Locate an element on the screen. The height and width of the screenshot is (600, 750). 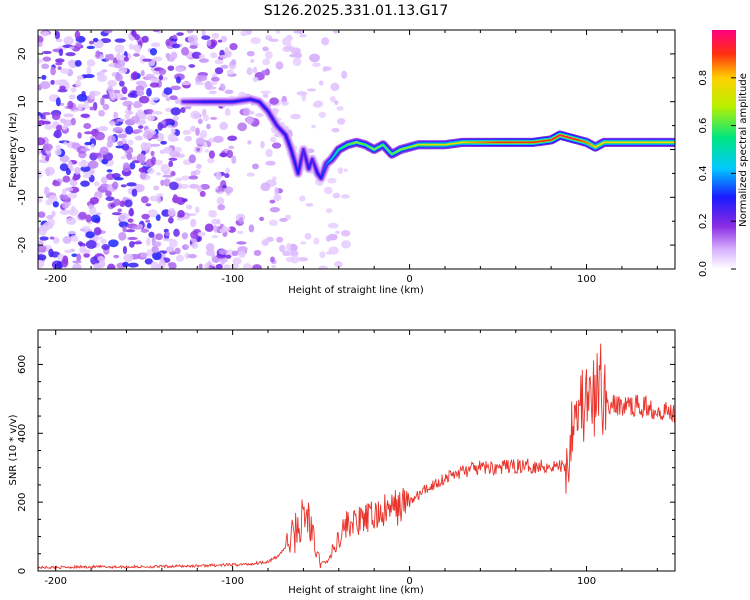
colorbar-tick-label: 0.0 is located at coordinates (703, 269).